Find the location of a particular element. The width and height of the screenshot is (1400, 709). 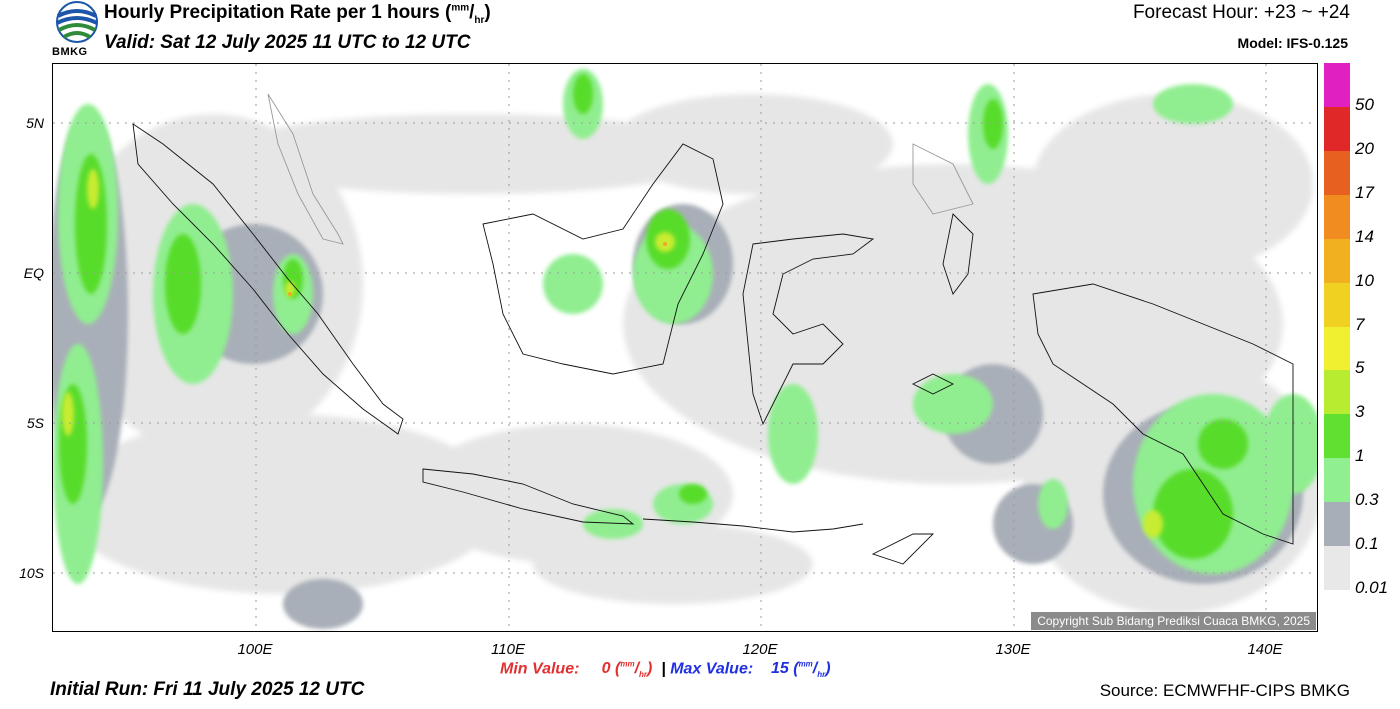

initial-run: Initial Run: Fri 11 July 2025 12 UTC is located at coordinates (207, 689).